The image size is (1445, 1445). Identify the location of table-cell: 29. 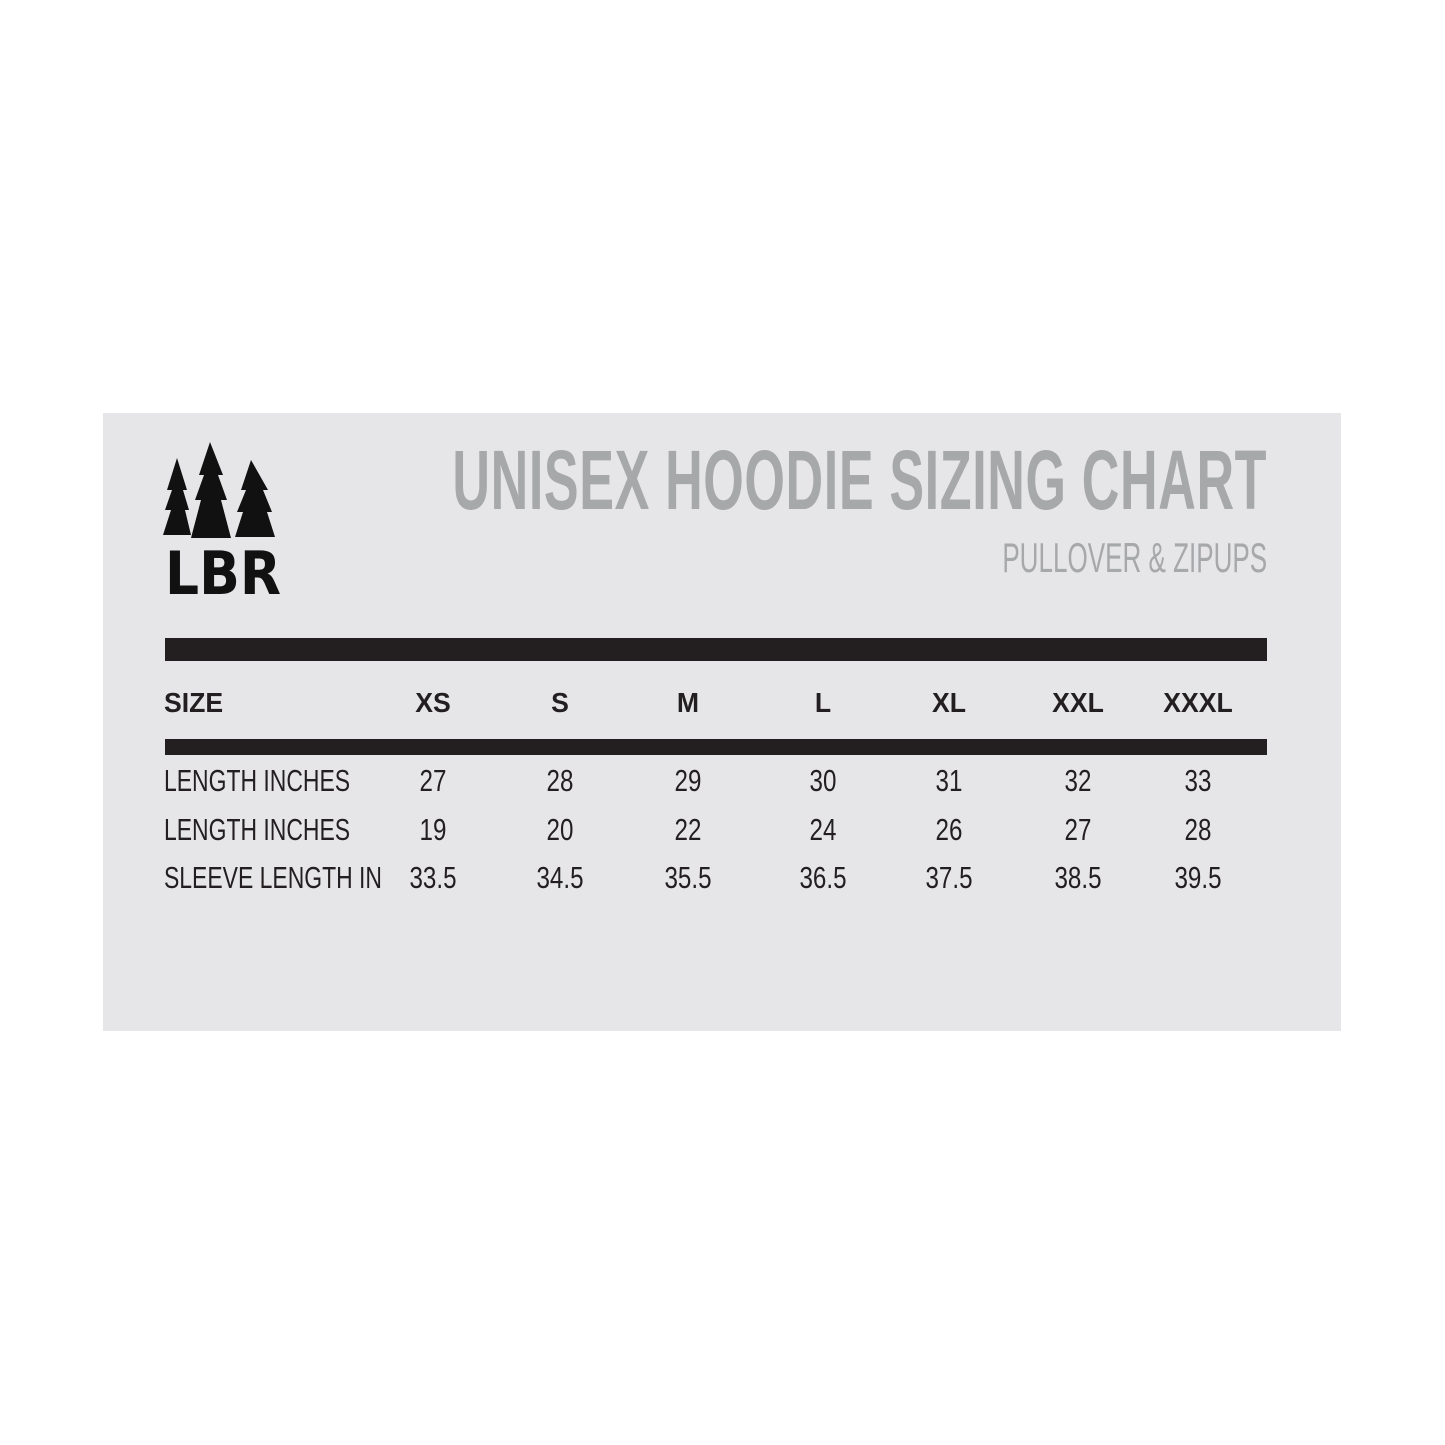
(688, 780).